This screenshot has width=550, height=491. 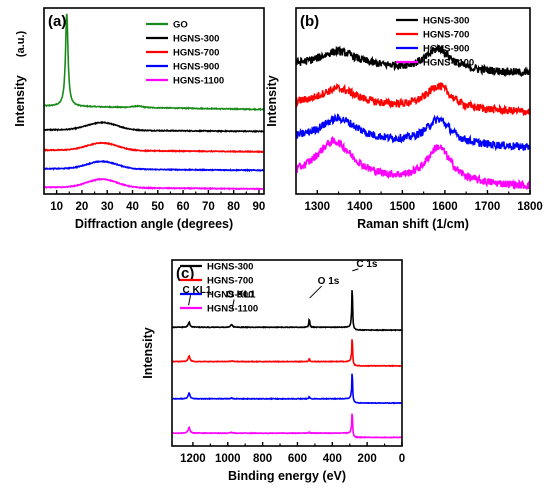 What do you see at coordinates (233, 207) in the screenshot?
I see `x-tick-label: 80` at bounding box center [233, 207].